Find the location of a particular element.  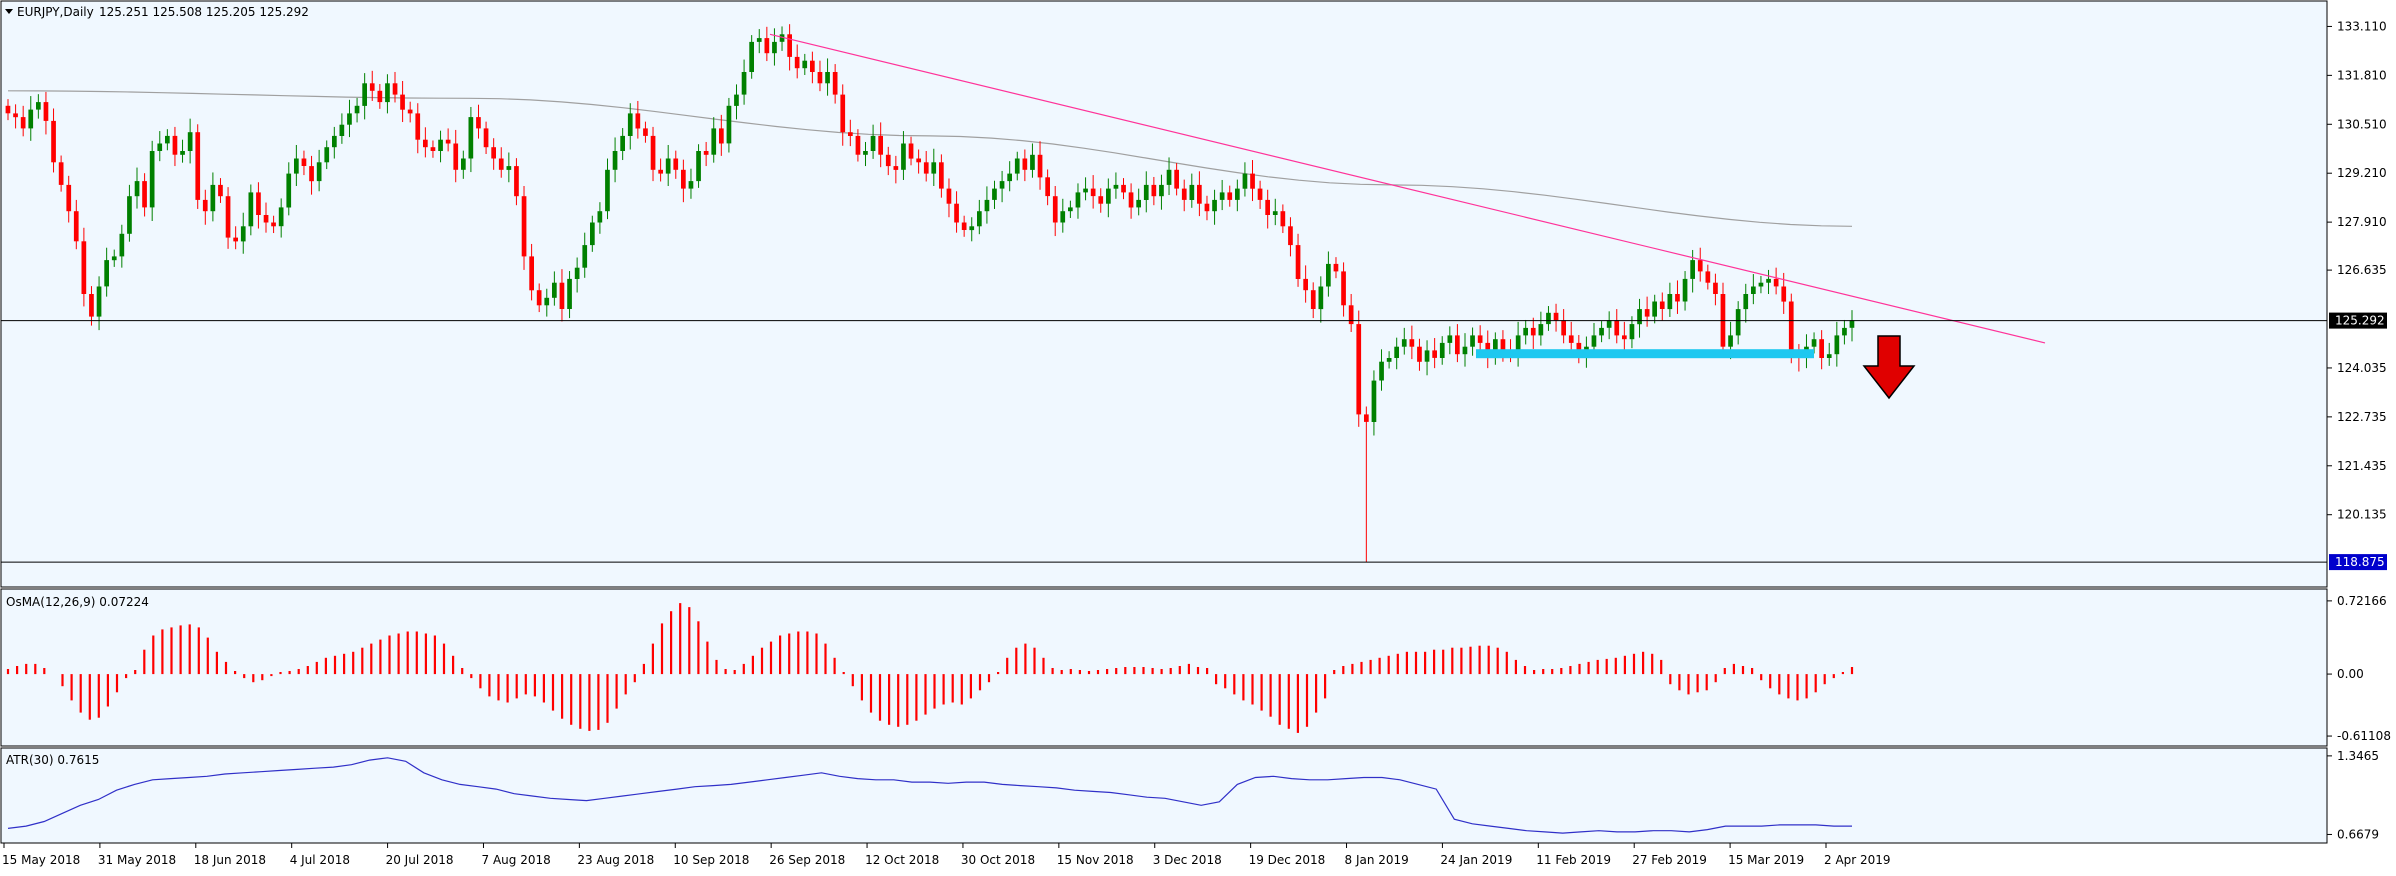

down-arrow-icon is located at coordinates (1889, 367).